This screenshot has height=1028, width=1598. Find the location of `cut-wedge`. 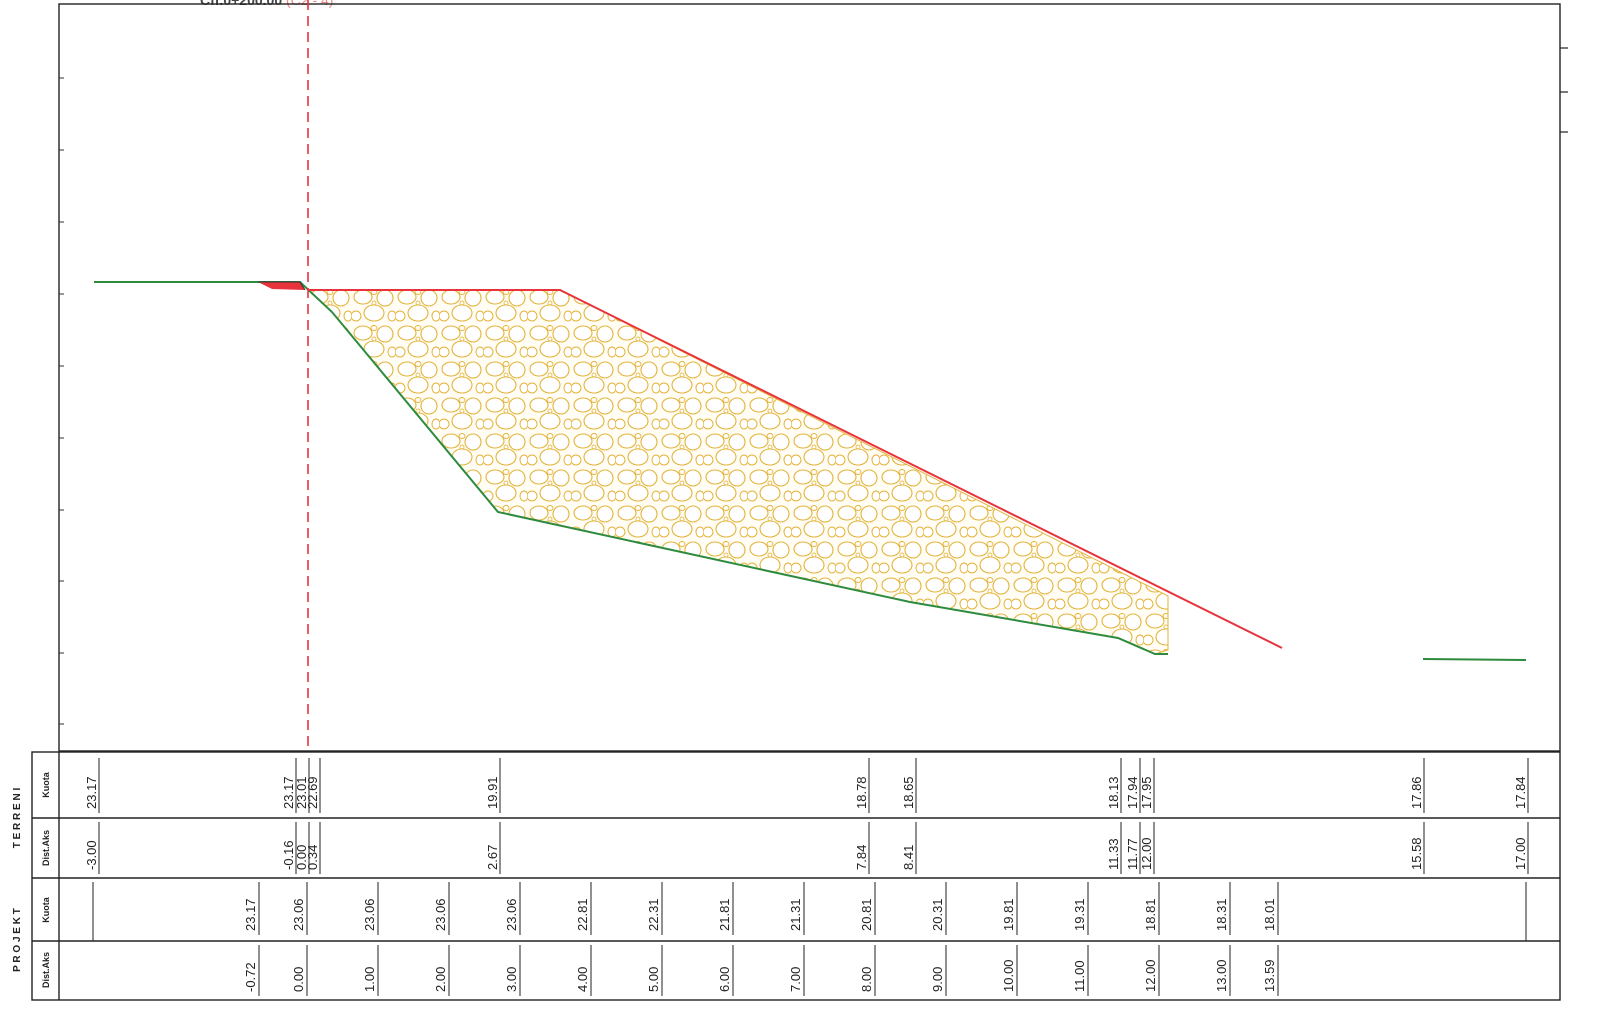

cut-wedge is located at coordinates (281, 286).